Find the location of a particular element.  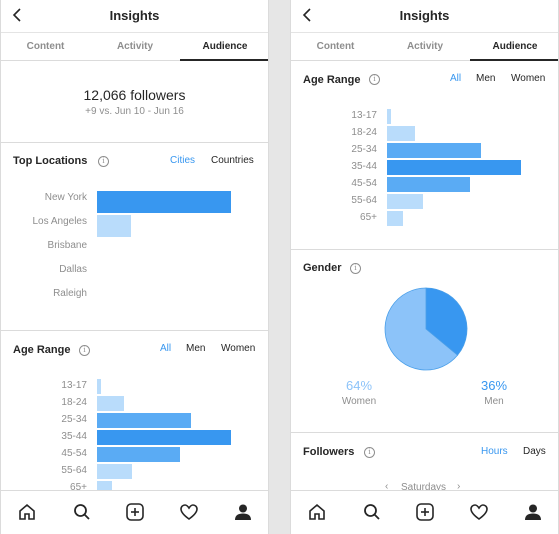

category-label: Los Angeles is located at coordinates (60, 221).